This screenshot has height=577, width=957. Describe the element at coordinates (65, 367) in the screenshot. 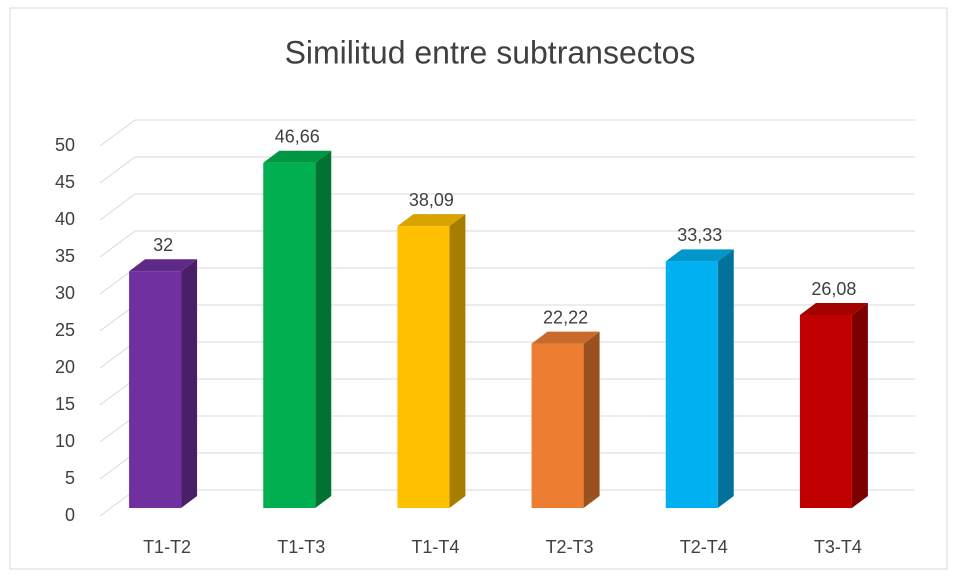

I see `y-tick-label: 20` at that location.